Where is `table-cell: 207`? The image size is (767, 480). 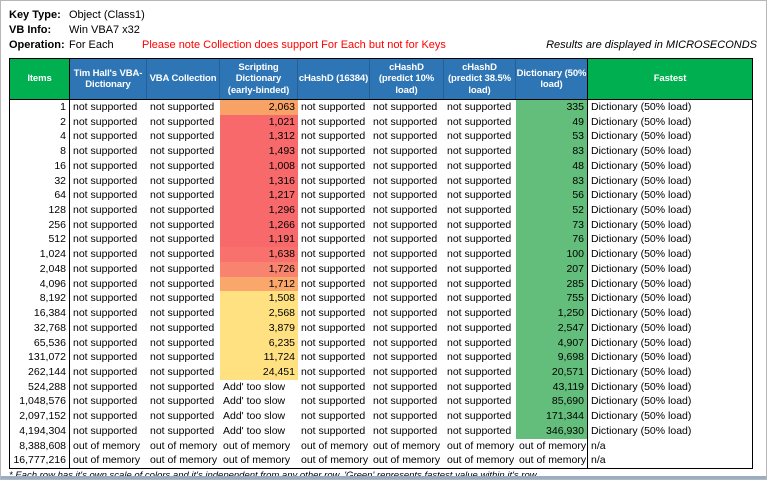 table-cell: 207 is located at coordinates (552, 269).